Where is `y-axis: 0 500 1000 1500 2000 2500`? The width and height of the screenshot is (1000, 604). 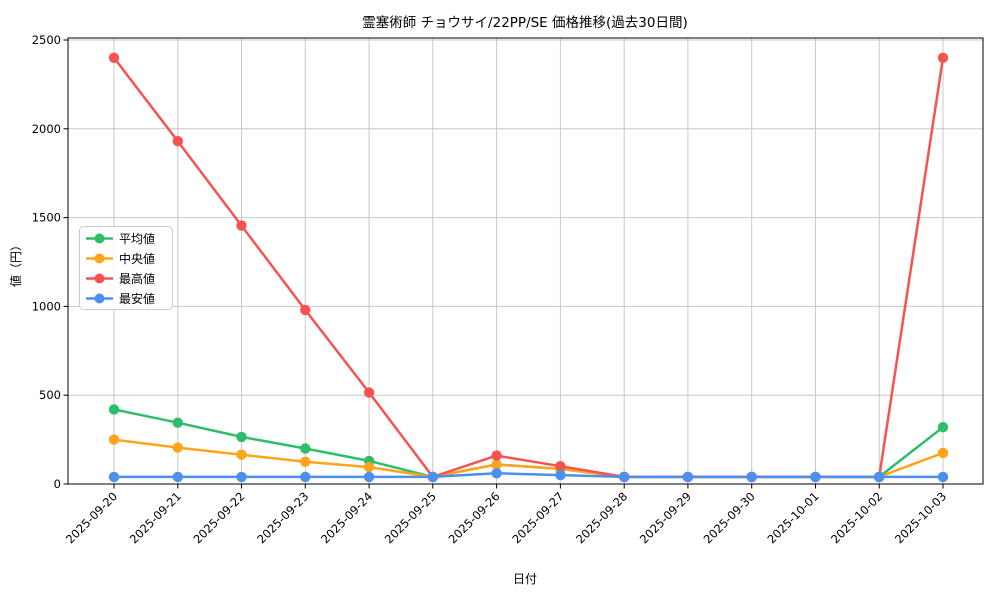 y-axis: 0 500 1000 1500 2000 2500 is located at coordinates (50, 262).